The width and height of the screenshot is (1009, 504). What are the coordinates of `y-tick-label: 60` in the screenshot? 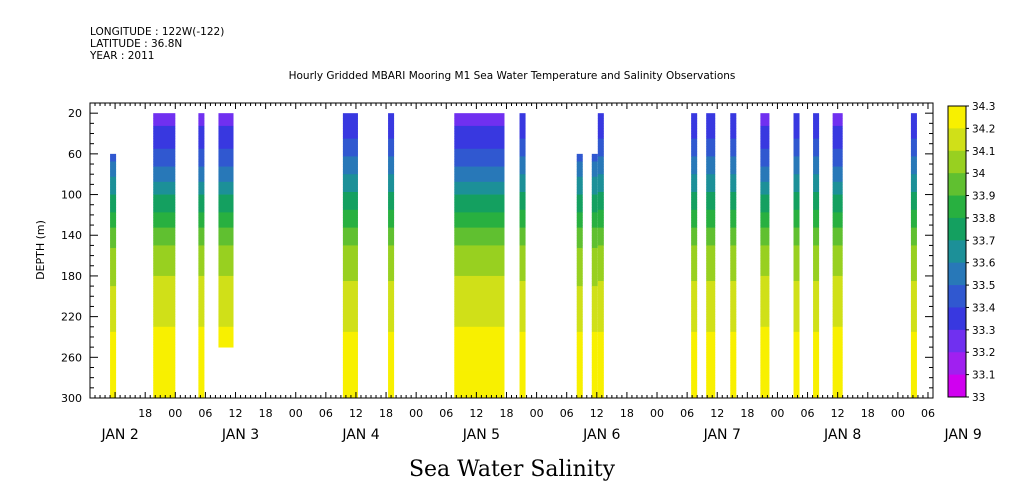 It's located at (75, 154).